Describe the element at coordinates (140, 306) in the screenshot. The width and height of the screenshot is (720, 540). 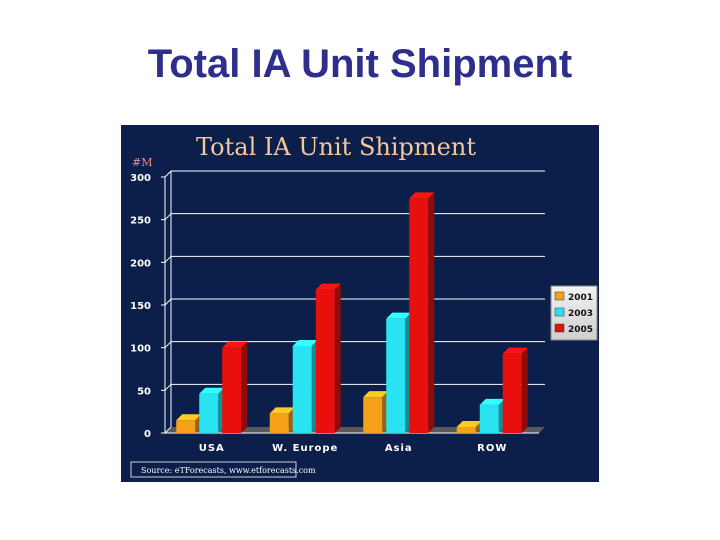
I see `y-tick-label: 150` at that location.